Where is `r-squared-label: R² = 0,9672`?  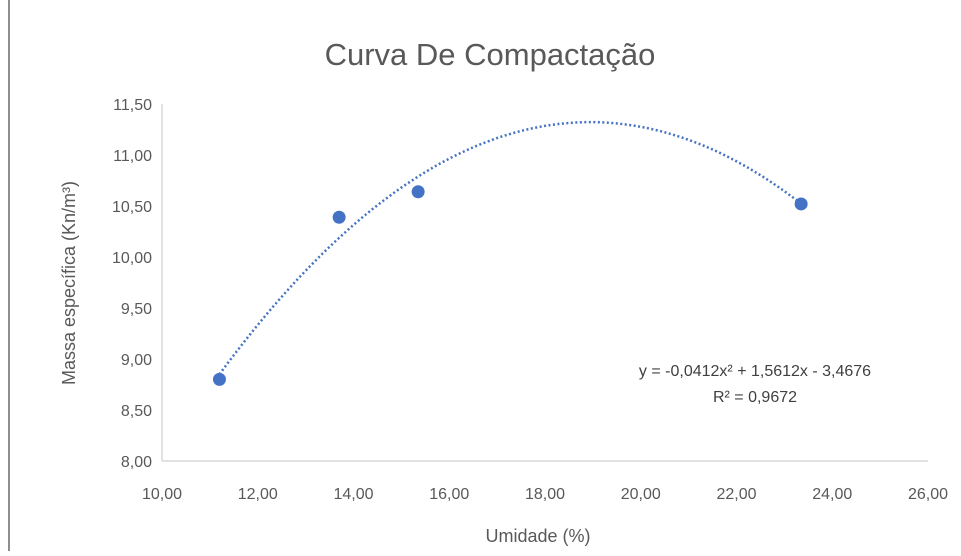 r-squared-label: R² = 0,9672 is located at coordinates (755, 397).